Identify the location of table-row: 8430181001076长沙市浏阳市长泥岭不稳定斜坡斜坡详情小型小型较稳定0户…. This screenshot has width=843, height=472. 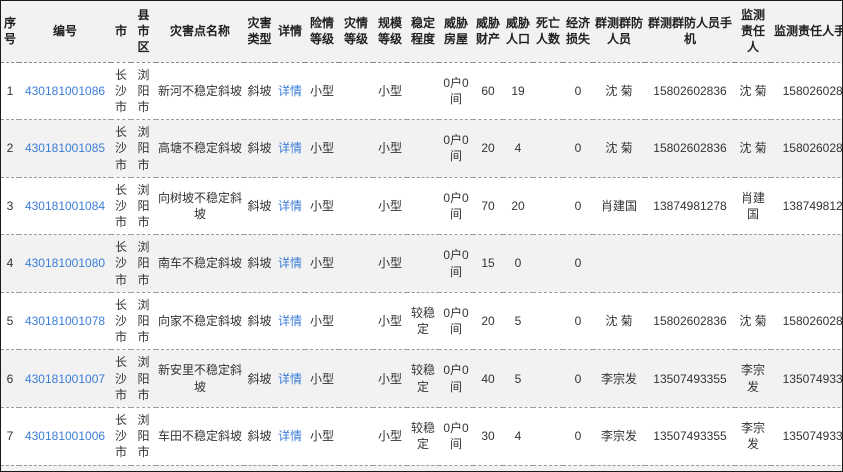
(421, 468).